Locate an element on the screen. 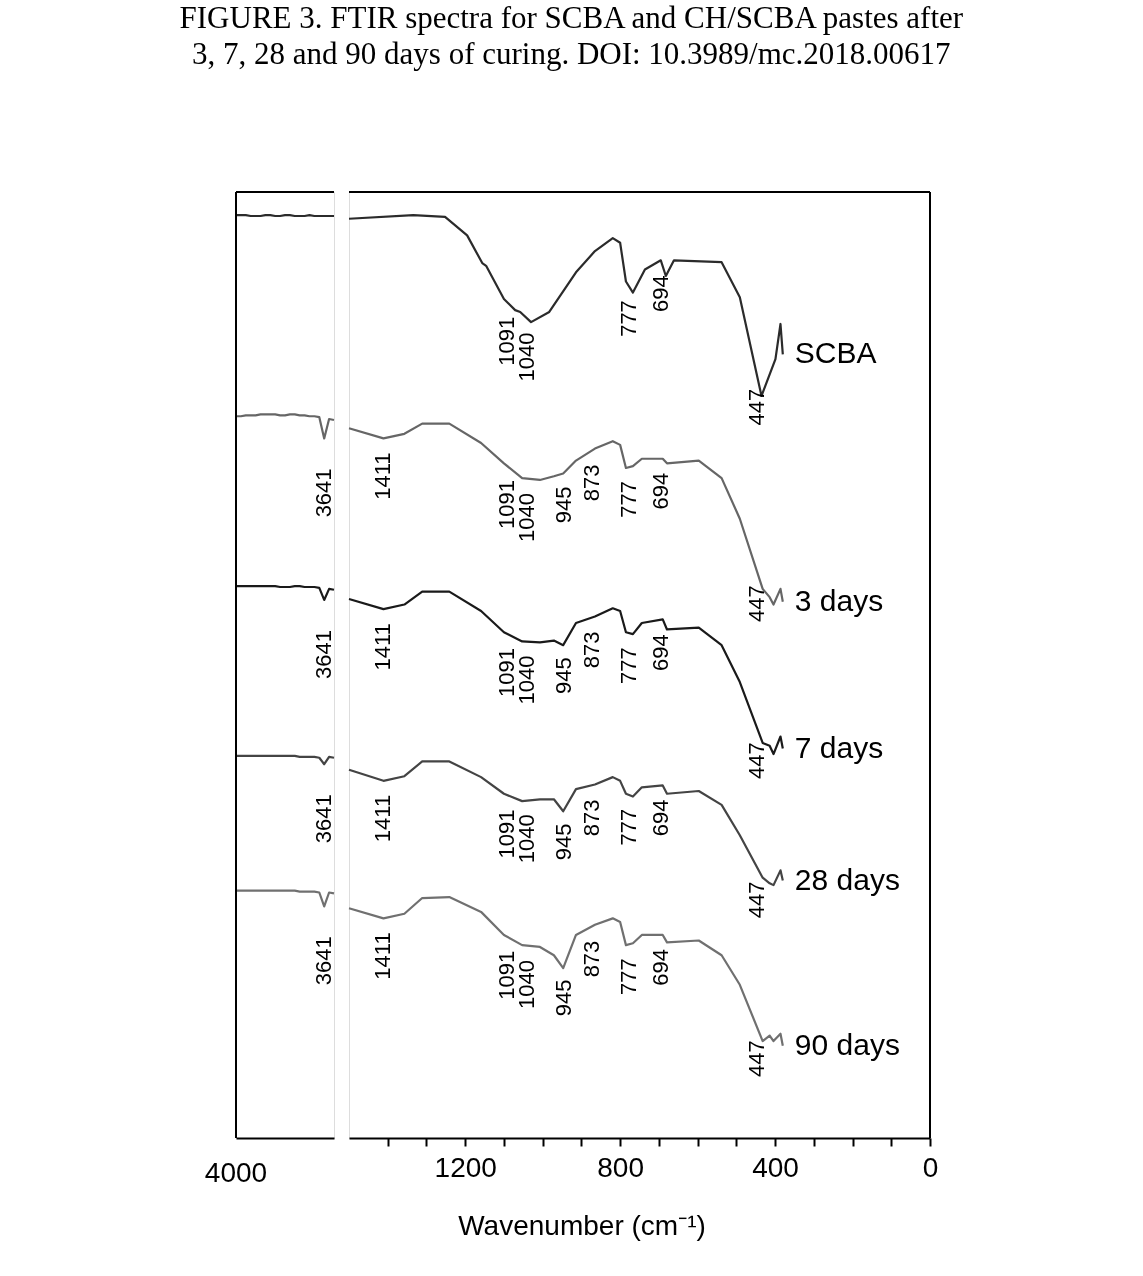 This screenshot has width=1143, height=1276. x-axis-title: Wavenumber (cm⁻¹) is located at coordinates (582, 1225).